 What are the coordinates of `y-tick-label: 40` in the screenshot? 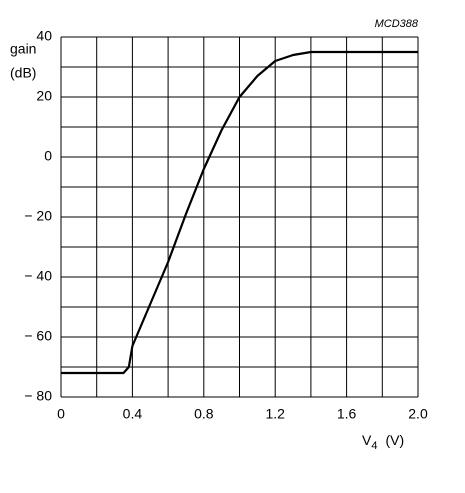 It's located at (44, 36).